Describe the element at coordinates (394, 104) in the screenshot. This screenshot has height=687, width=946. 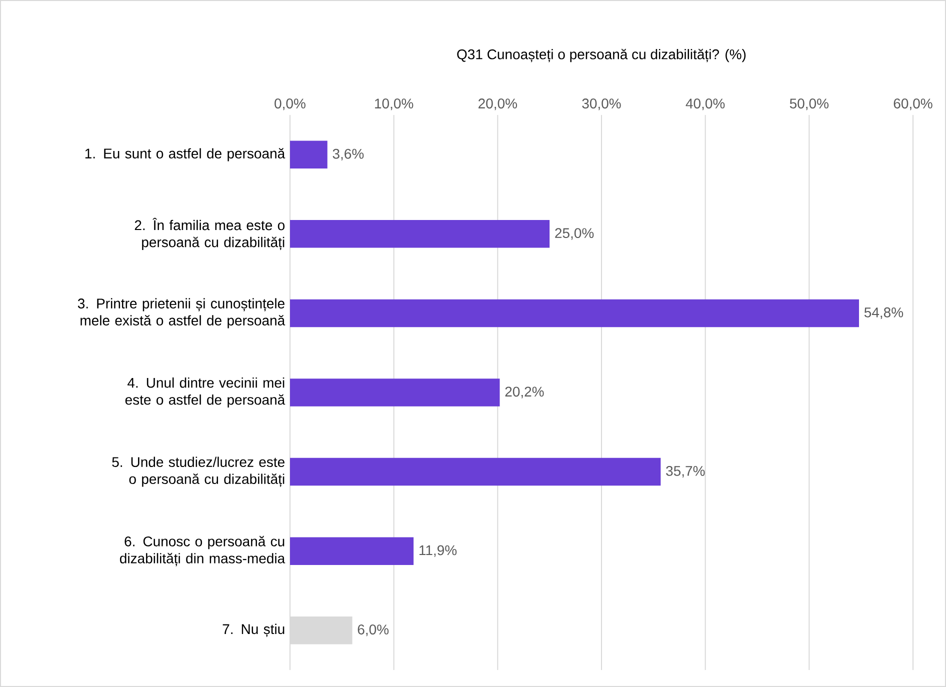
I see `x-tick-label: 10,0%` at that location.